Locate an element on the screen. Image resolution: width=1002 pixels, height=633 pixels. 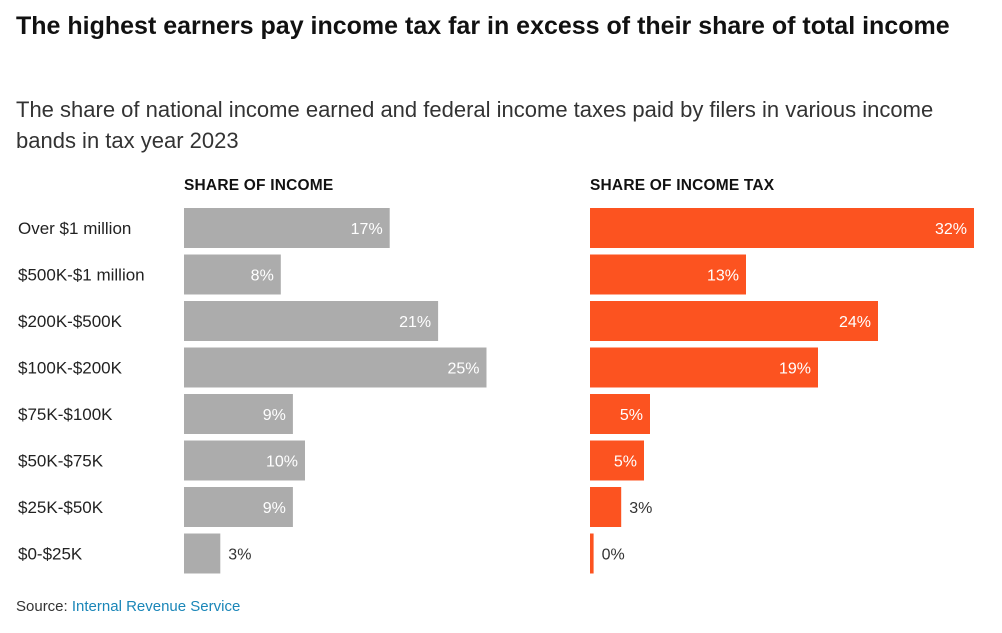
tax-value-label-75k-100k: 5% is located at coordinates (631, 415).